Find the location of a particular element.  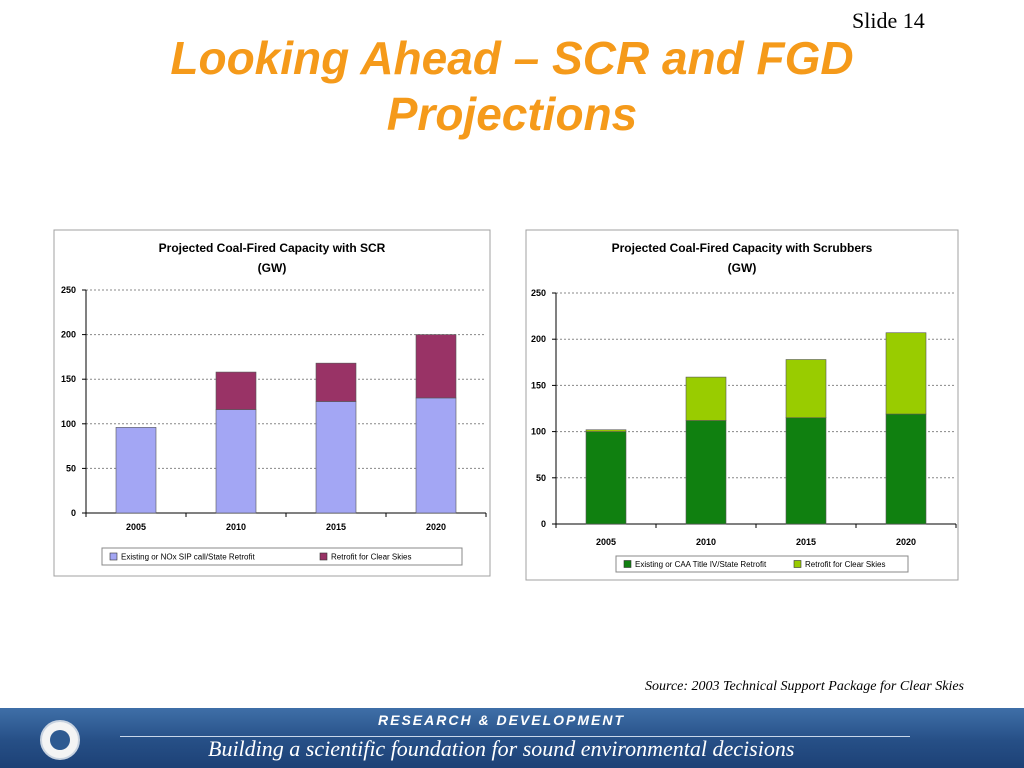

chart2-legend-label: Existing or CAA Title IV/State Retrofit is located at coordinates (701, 564).